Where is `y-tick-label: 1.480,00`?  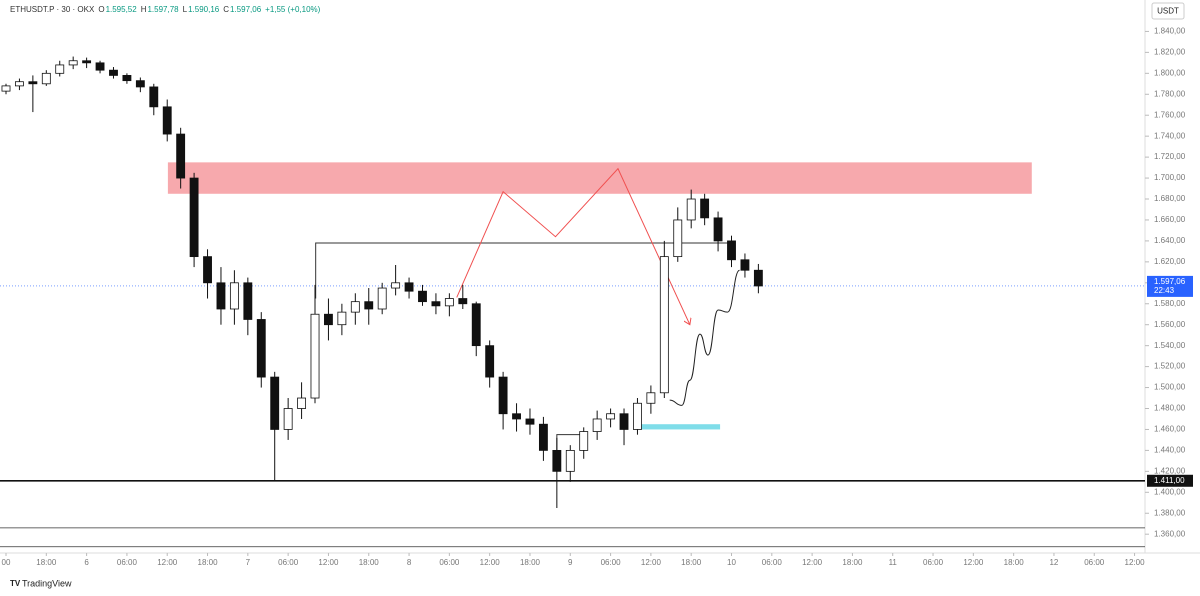
y-tick-label: 1.480,00 is located at coordinates (1170, 408).